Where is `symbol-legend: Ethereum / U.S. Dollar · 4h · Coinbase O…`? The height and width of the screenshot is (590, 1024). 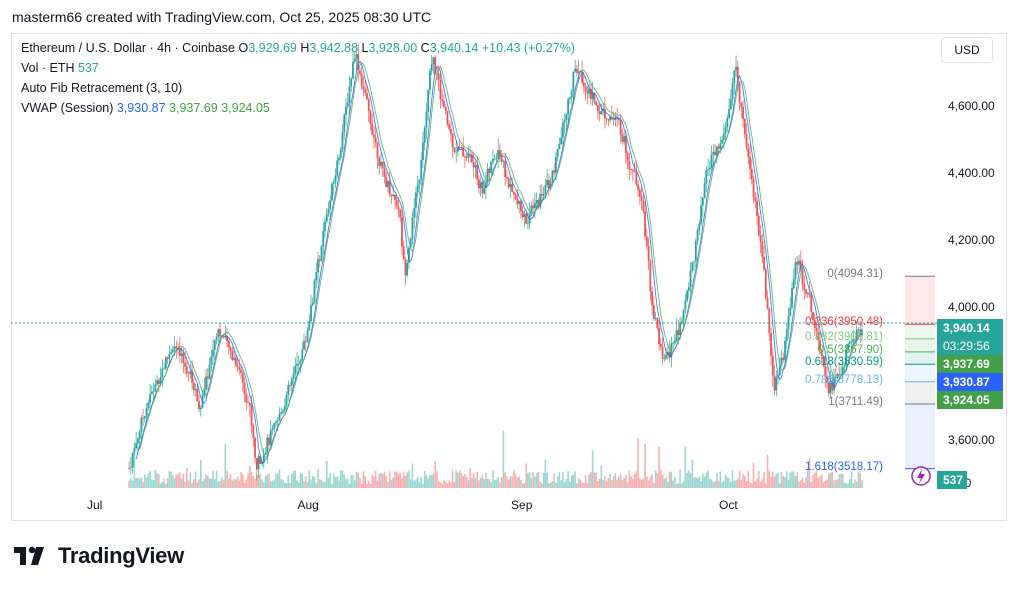
symbol-legend: Ethereum / U.S. Dollar · 4h · Coinbase O… is located at coordinates (298, 48).